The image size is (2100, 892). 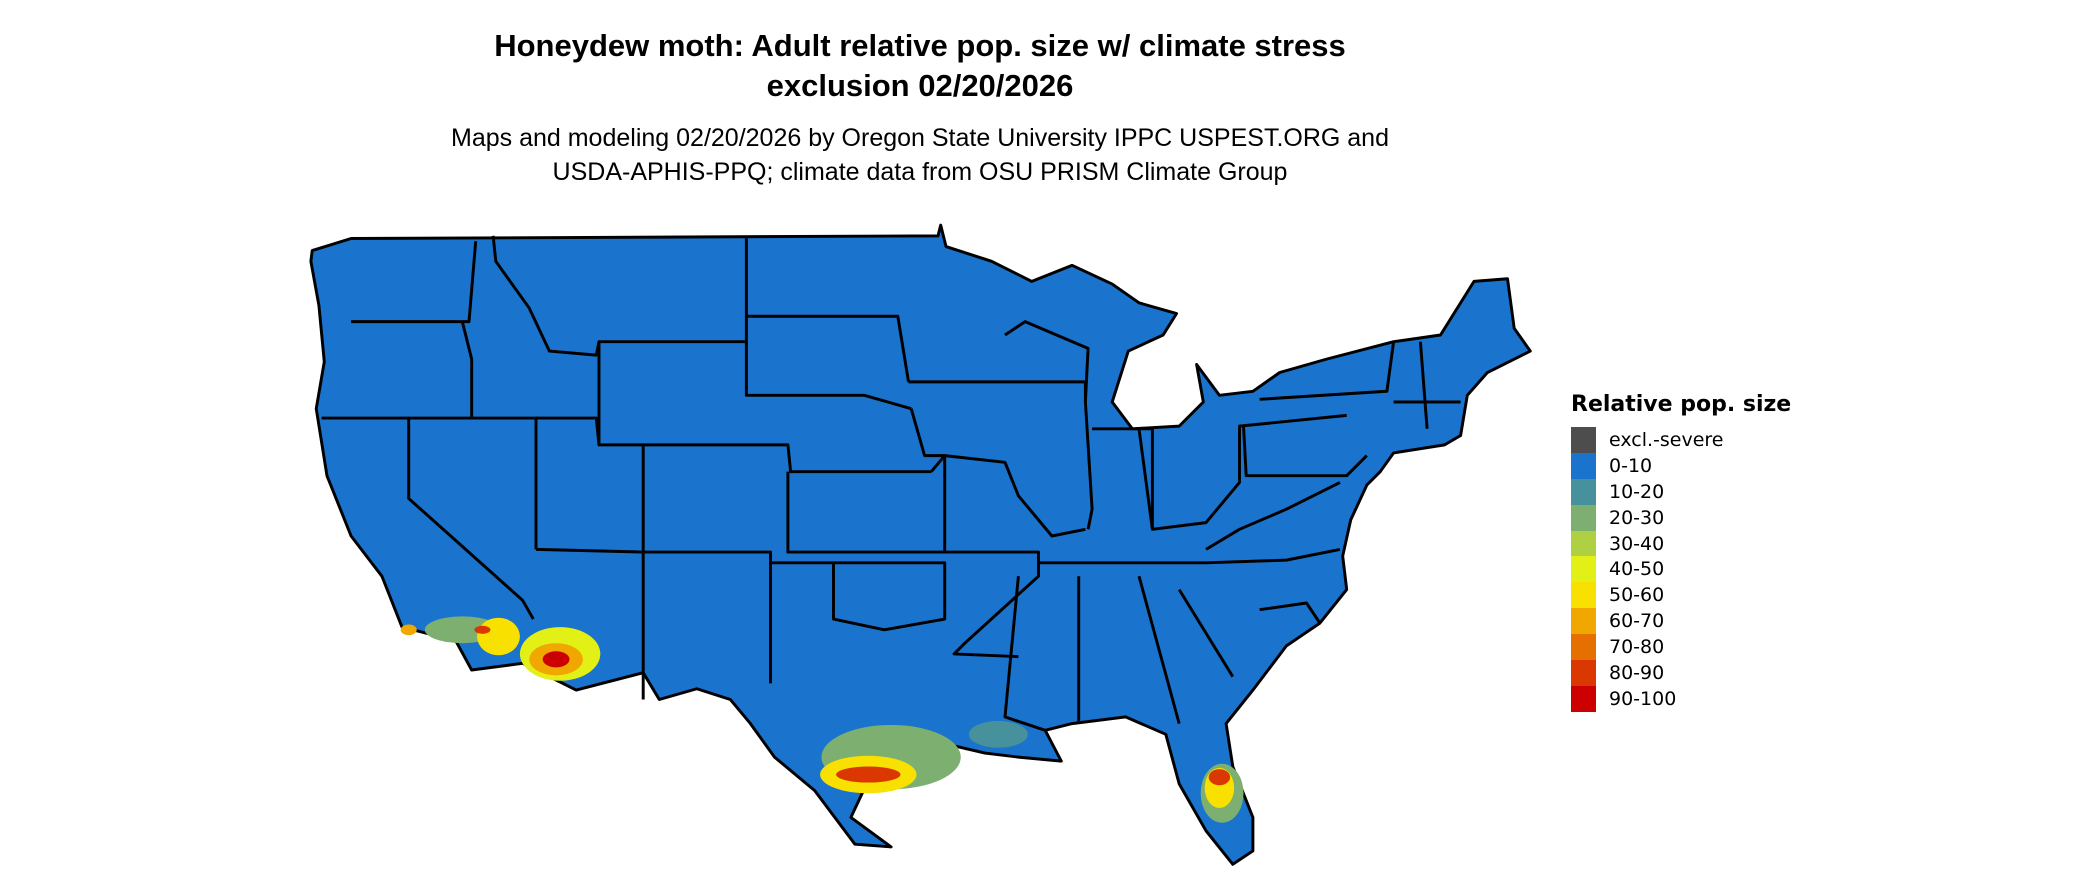 I want to click on map-title-line-2: exclusion 02/20/2026, so click(x=920, y=85).